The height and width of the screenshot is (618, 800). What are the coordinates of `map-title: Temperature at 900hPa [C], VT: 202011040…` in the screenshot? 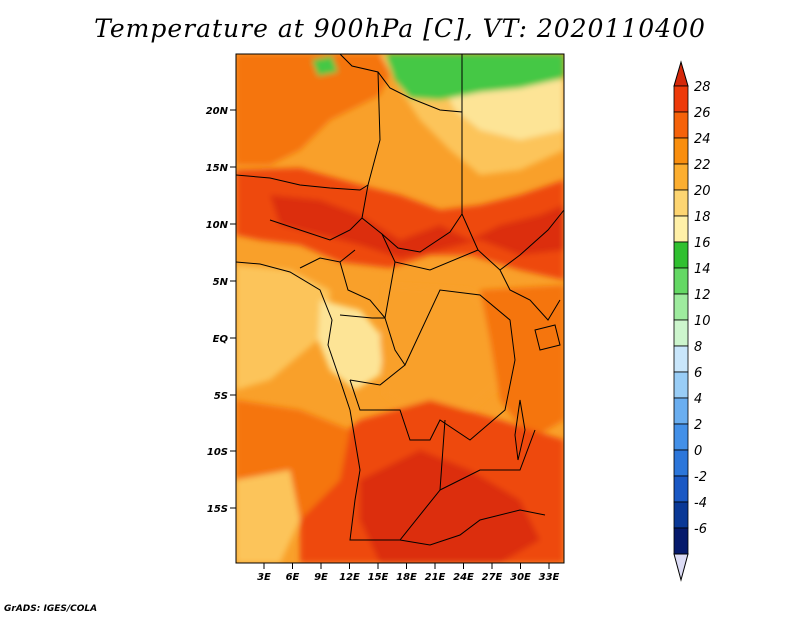 It's located at (400, 28).